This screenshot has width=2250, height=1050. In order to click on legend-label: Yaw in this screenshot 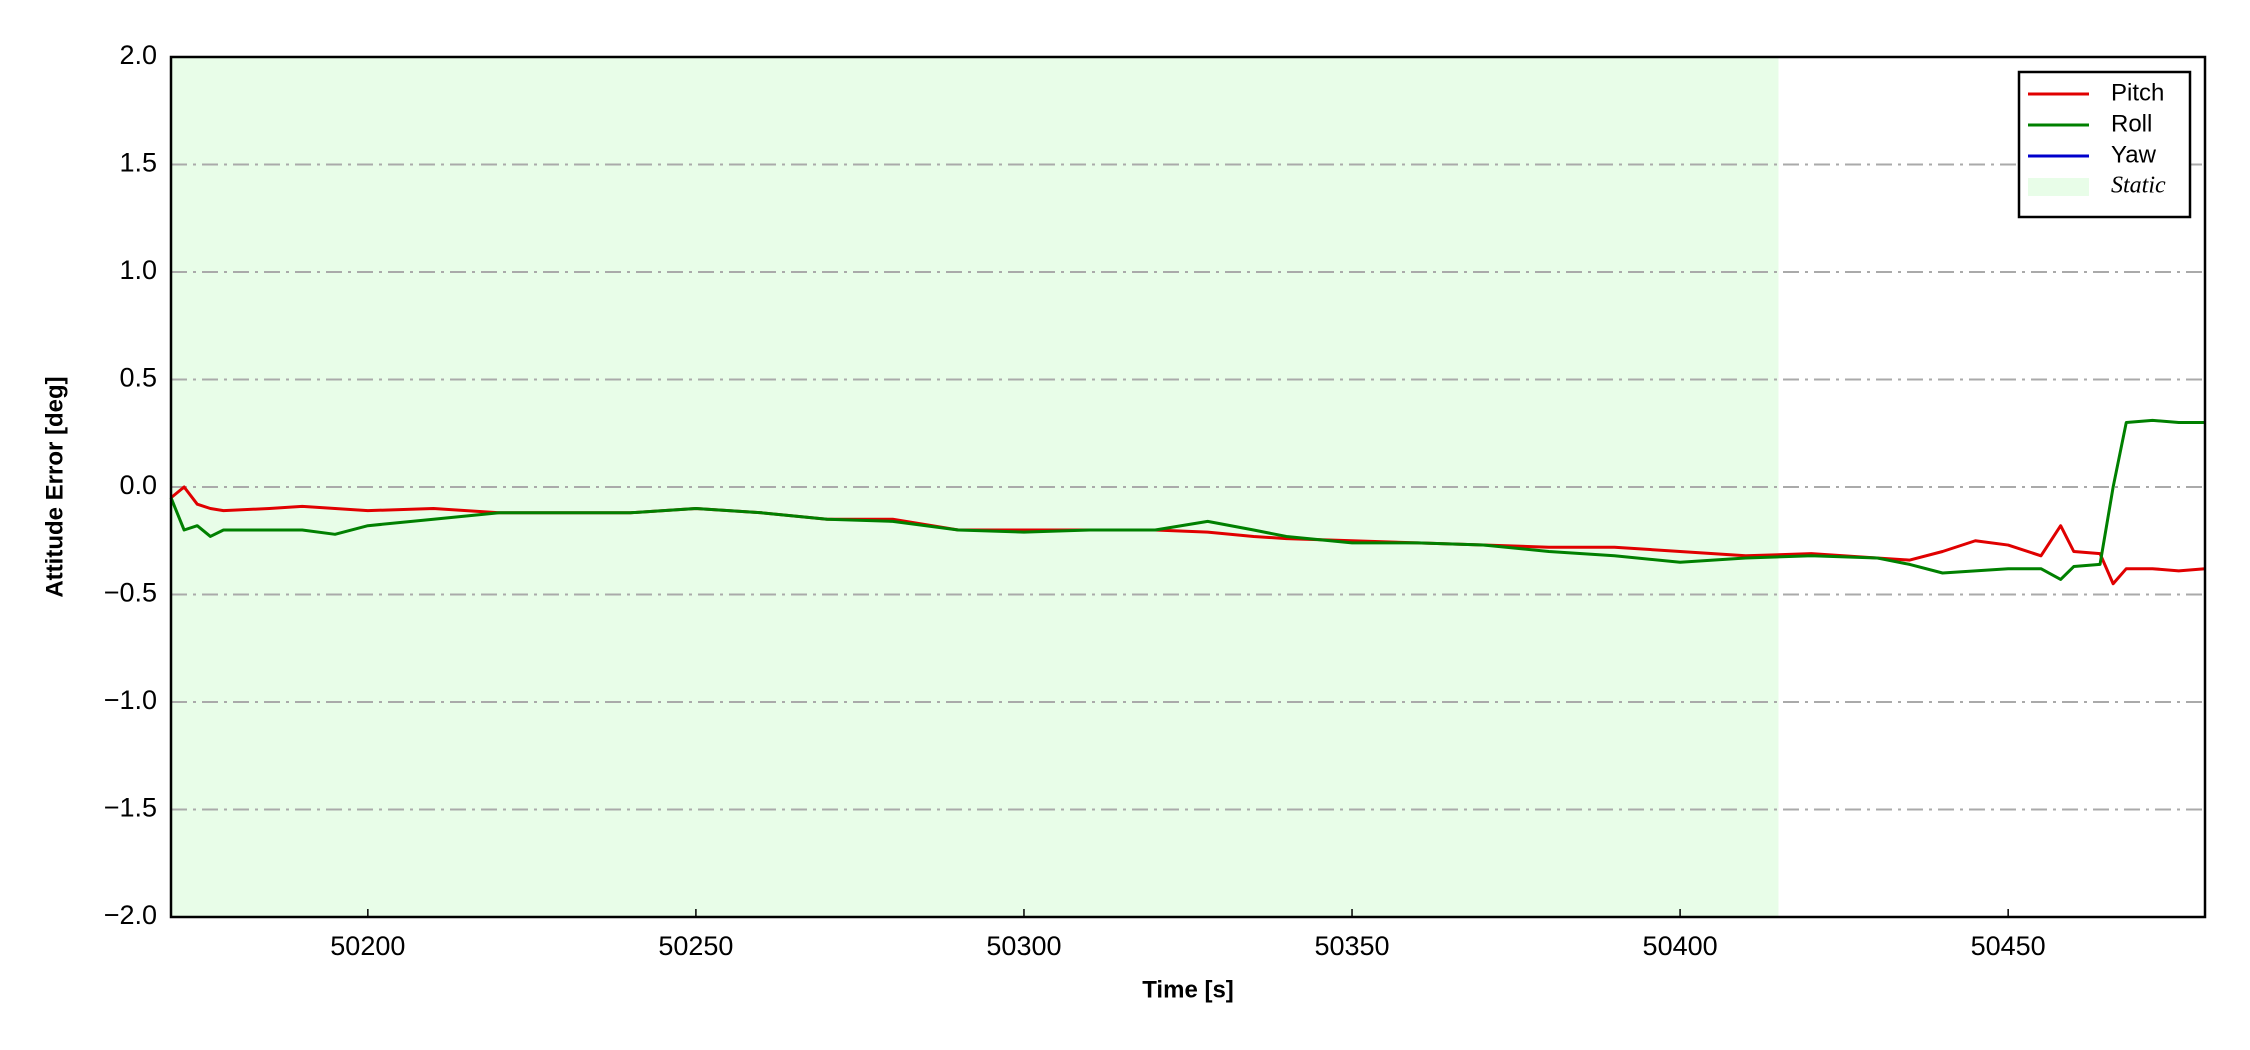, I will do `click(2134, 154)`.